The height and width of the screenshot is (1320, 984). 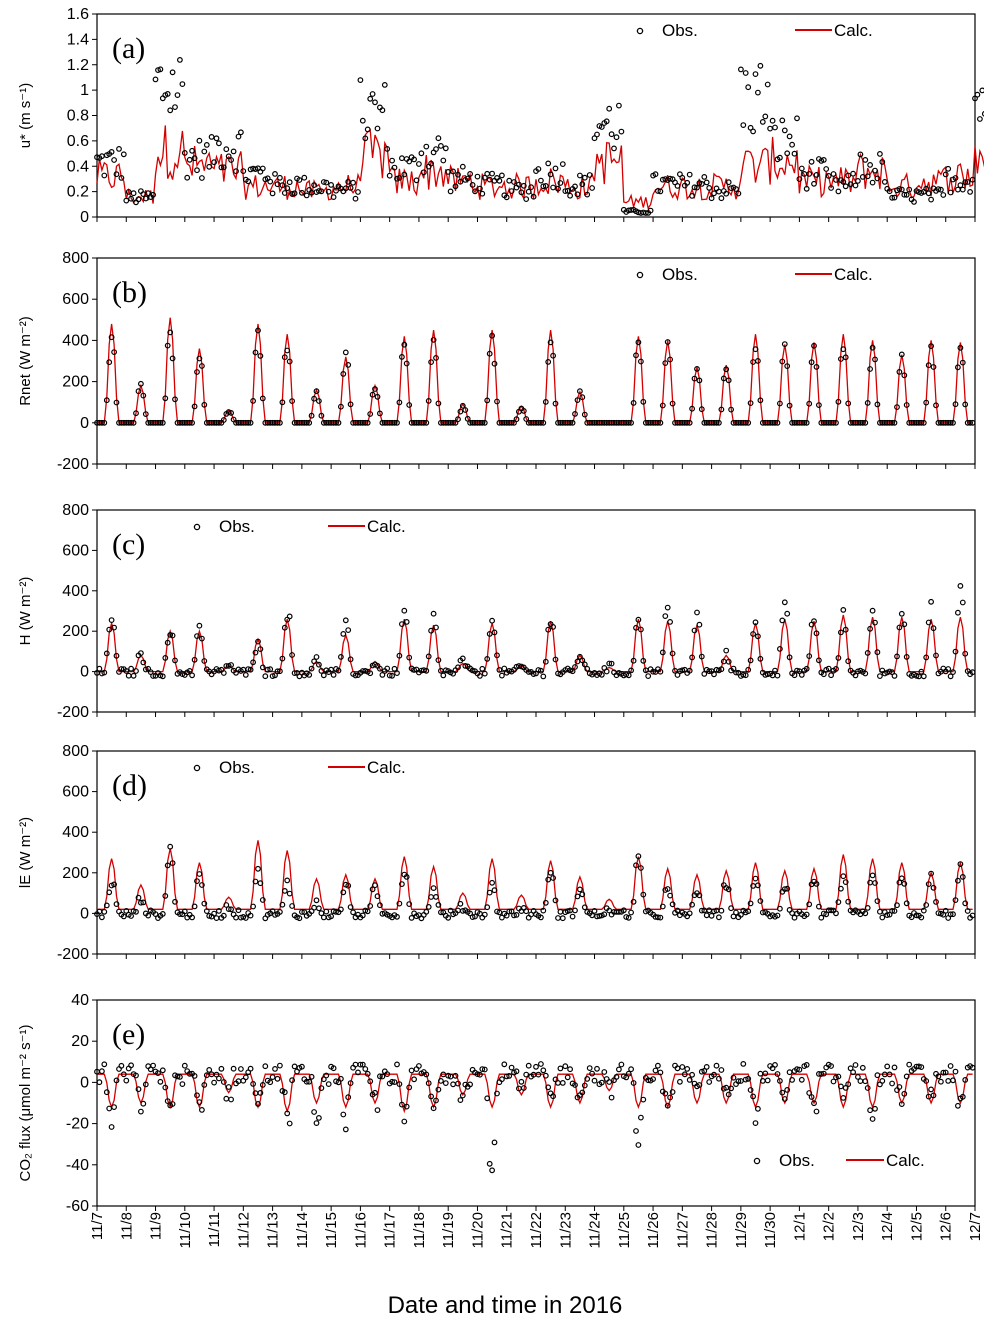 I want to click on x-date-tick-label: 11/27, so click(x=682, y=1230).